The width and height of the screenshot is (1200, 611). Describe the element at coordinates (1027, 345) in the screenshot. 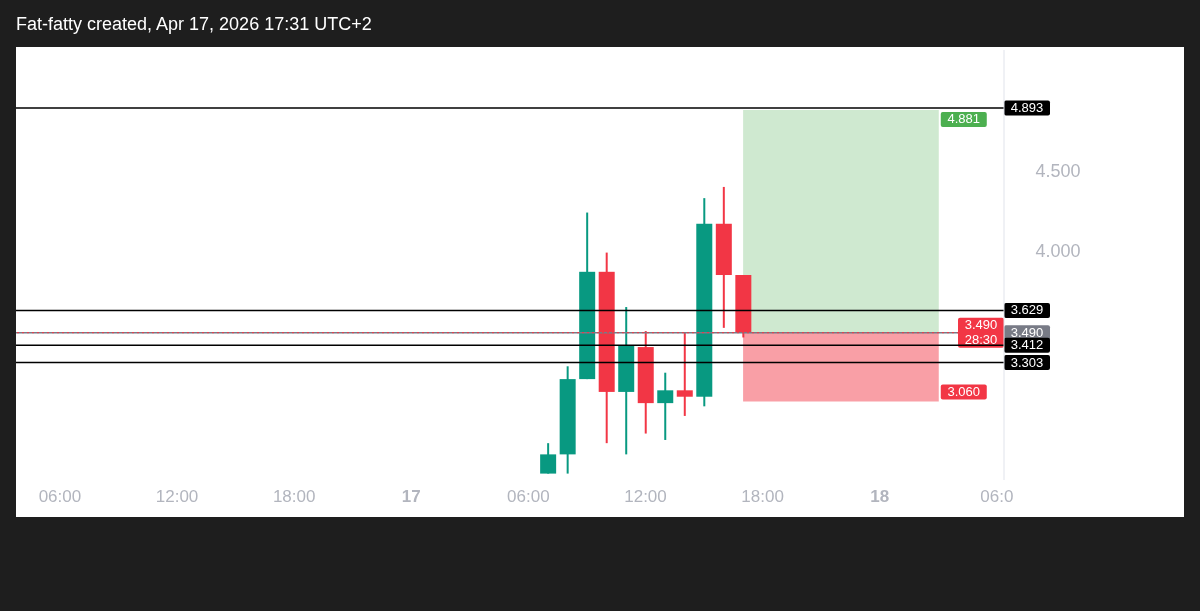

I see `ref-line-label: 3.412` at that location.